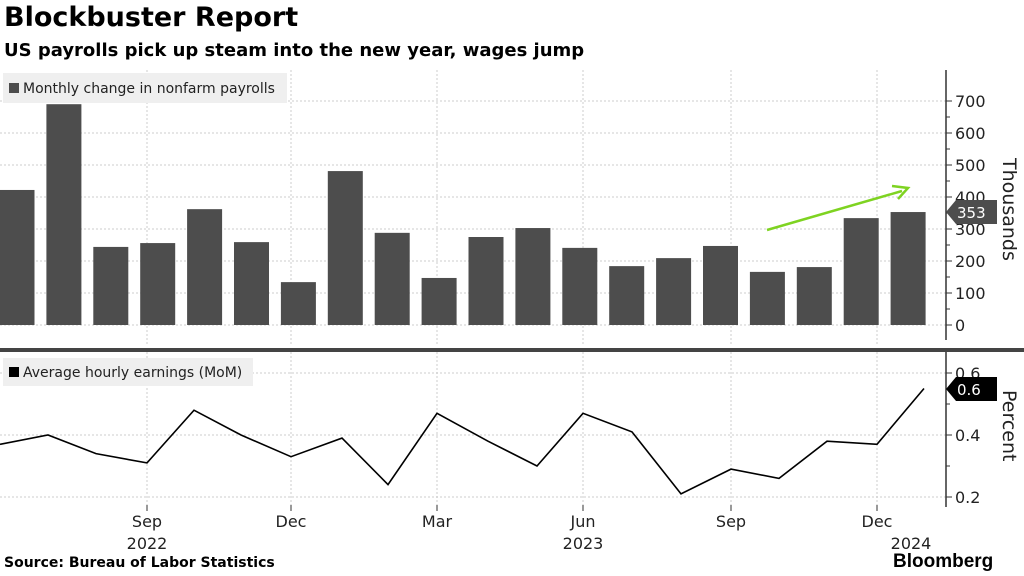  I want to click on bar-jul-2023, so click(627, 295).